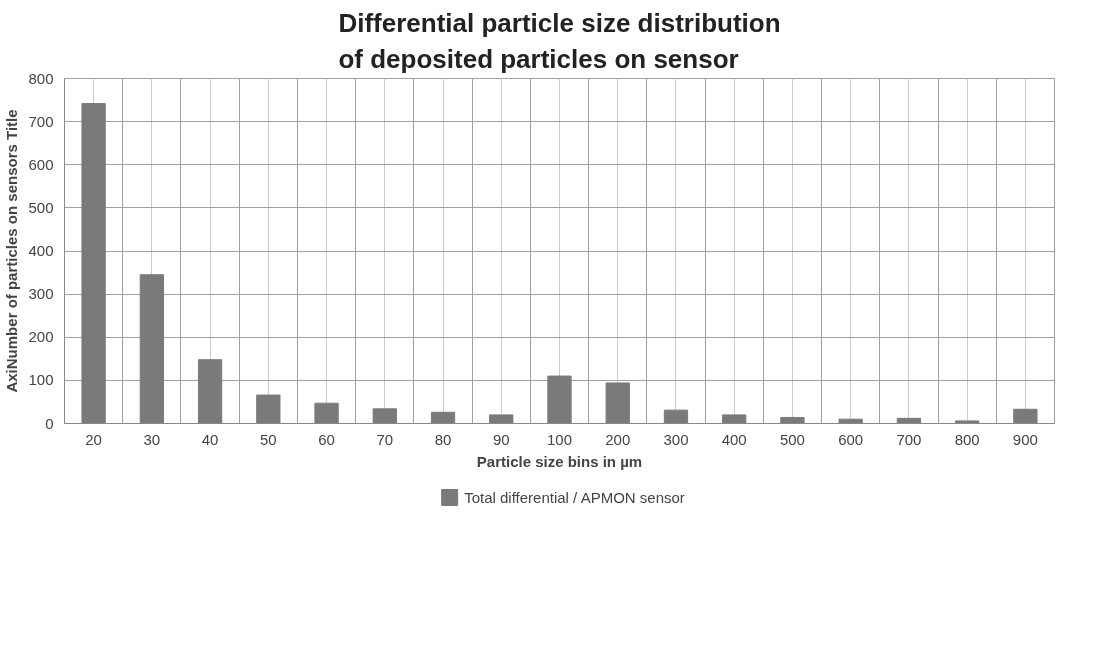 This screenshot has height=649, width=1113. I want to click on x-tick-label: 50, so click(268, 439).